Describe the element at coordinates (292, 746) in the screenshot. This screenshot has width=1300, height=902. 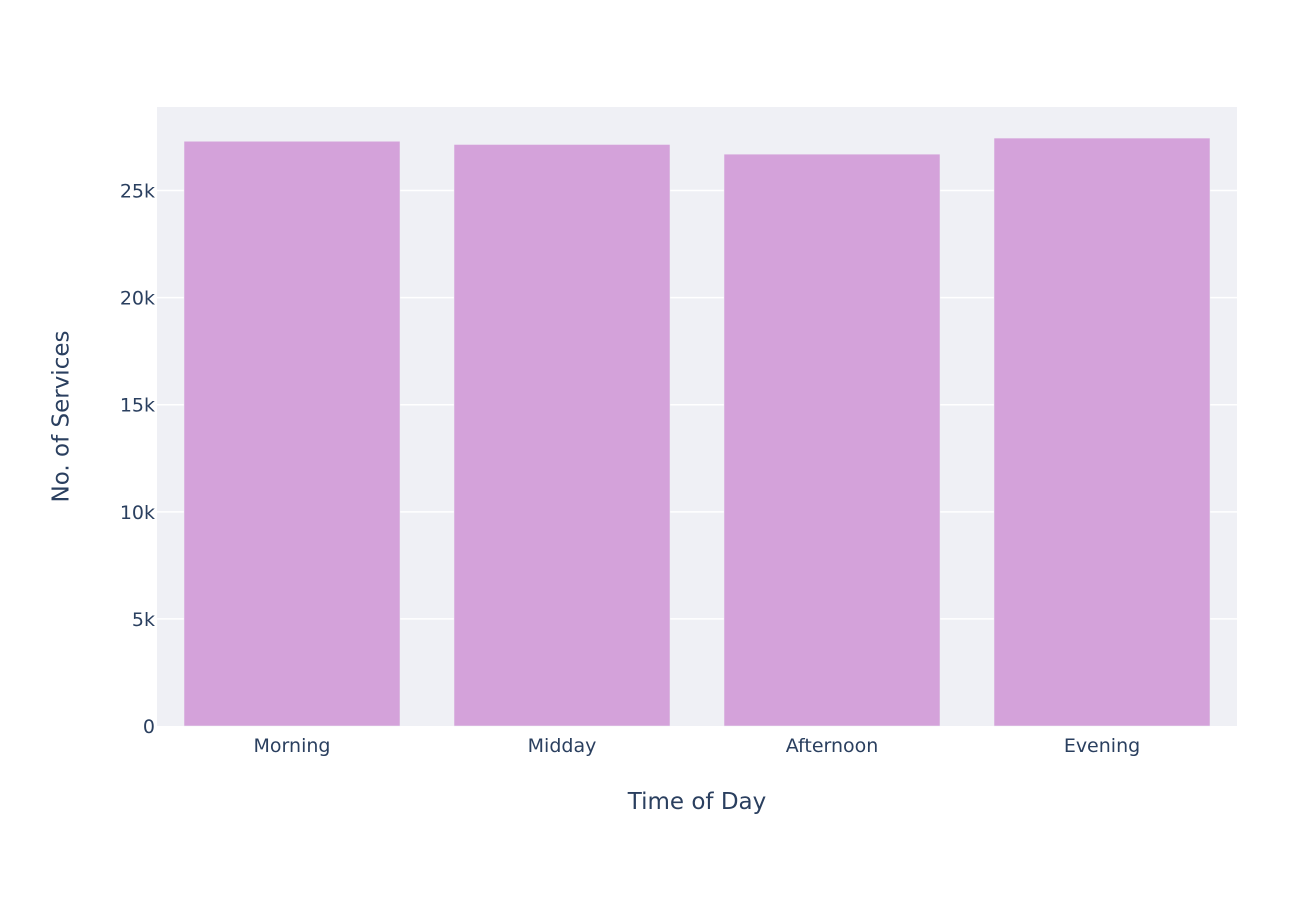
I see `x-tick-label: Morning` at that location.